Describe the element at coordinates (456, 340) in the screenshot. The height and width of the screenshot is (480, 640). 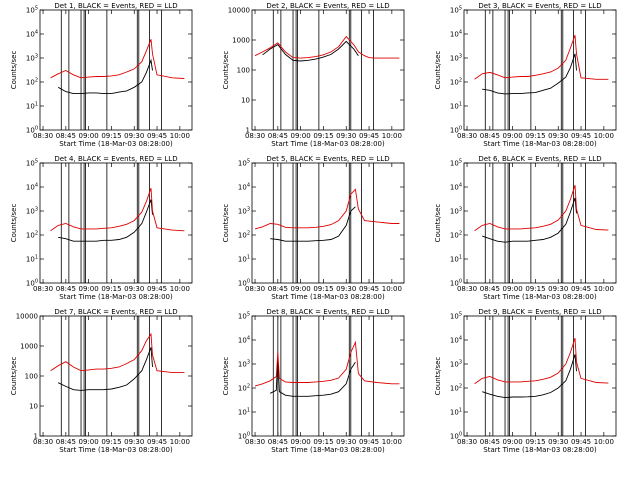
I see `y-tick-label: 10⁴` at that location.